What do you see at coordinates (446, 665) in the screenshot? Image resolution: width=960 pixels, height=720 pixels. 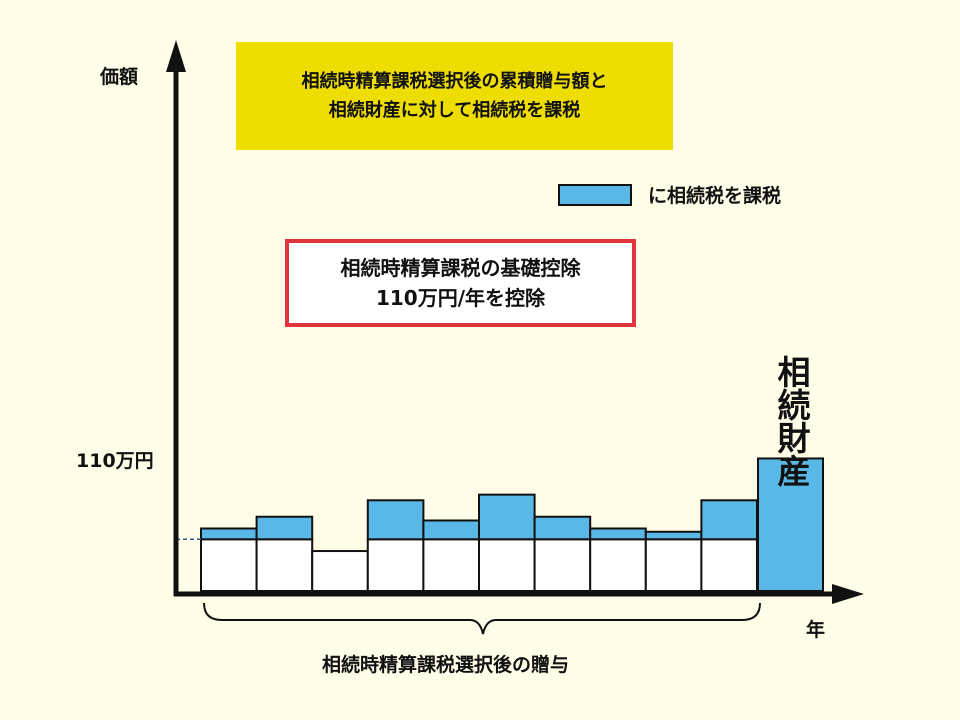 I see `gift-period-label: 相続時精算課税選択後の贈与` at bounding box center [446, 665].